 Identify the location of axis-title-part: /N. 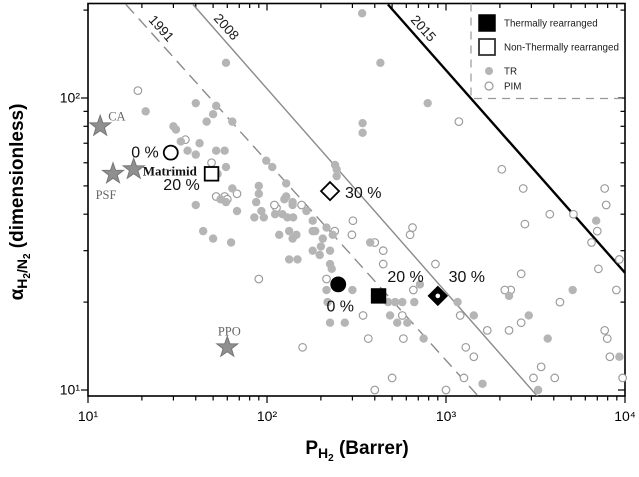
(22, 266).